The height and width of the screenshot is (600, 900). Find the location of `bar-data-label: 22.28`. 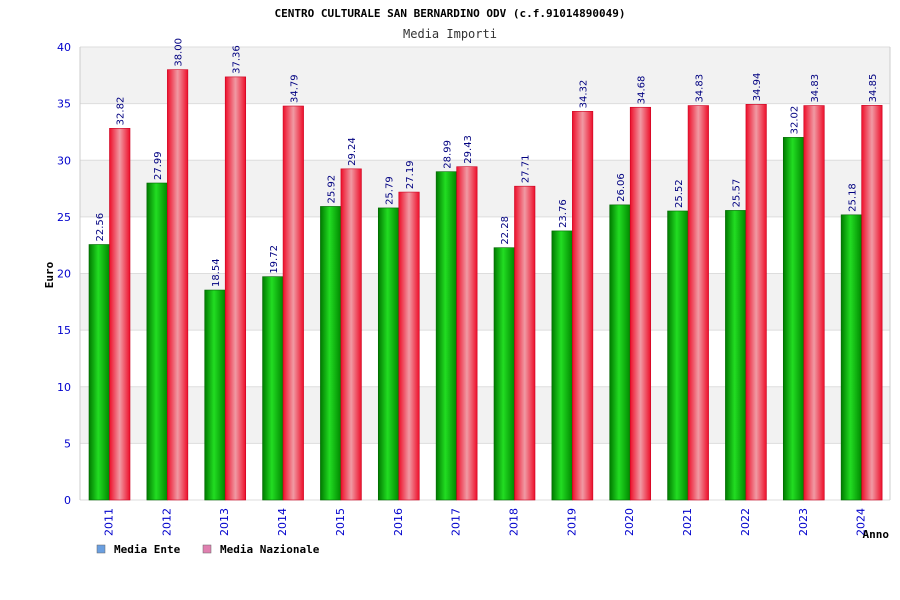

bar-data-label: 22.28 is located at coordinates (505, 230).